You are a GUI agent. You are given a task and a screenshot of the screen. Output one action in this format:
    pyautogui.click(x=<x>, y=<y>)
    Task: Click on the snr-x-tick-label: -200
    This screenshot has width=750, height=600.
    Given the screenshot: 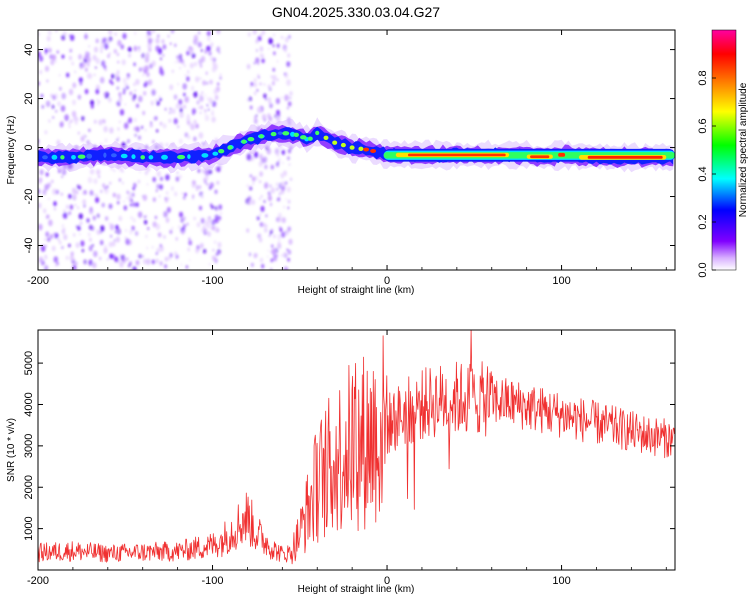 What is the action you would take?
    pyautogui.click(x=38, y=581)
    